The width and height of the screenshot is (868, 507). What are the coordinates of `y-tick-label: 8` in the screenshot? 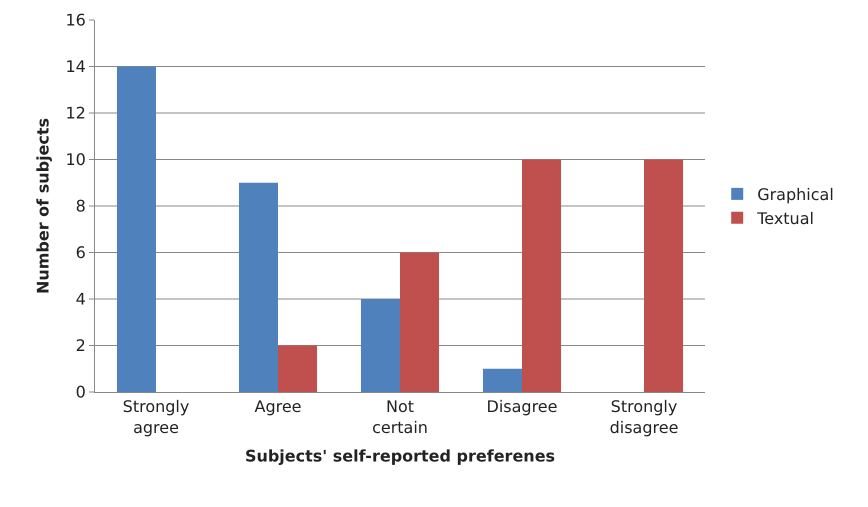 It's located at (81, 206).